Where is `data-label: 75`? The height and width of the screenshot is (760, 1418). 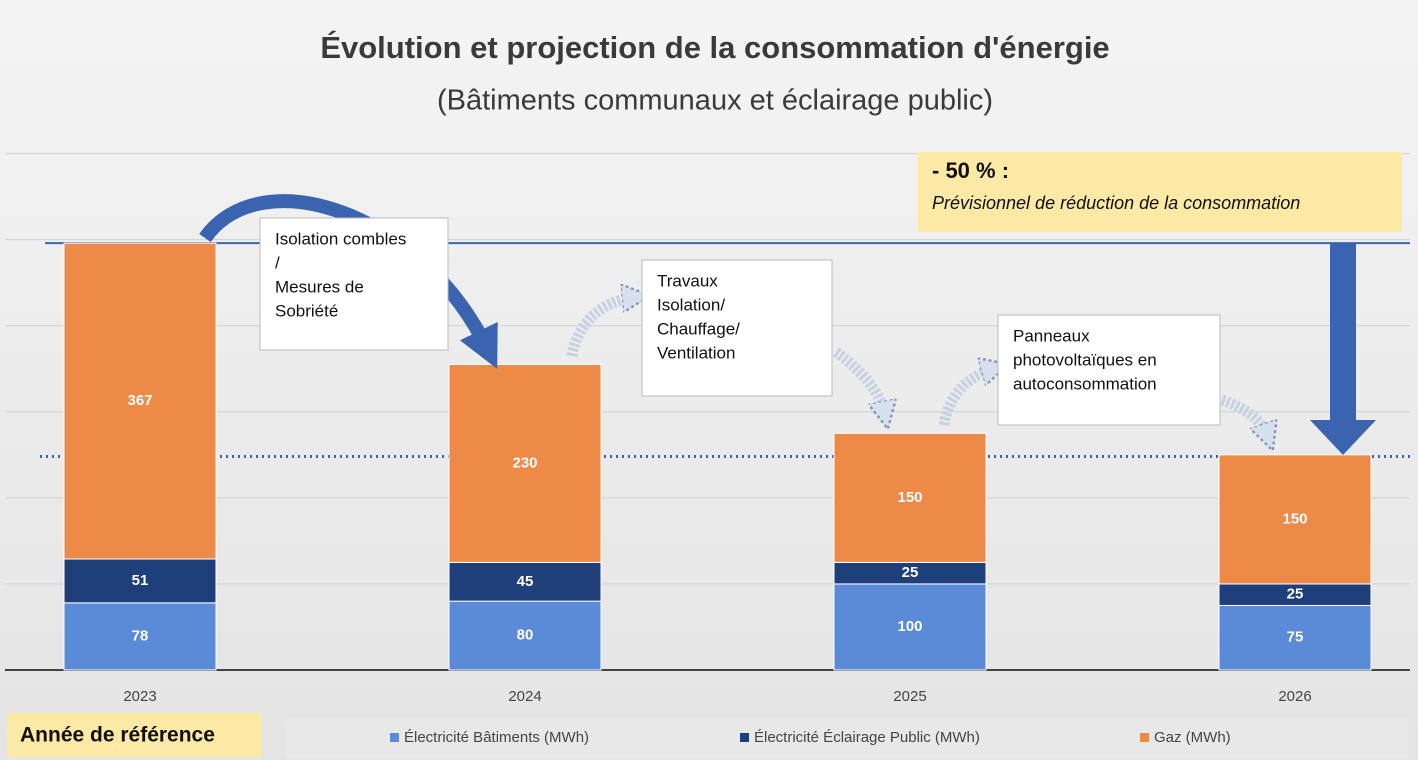
data-label: 75 is located at coordinates (1295, 637).